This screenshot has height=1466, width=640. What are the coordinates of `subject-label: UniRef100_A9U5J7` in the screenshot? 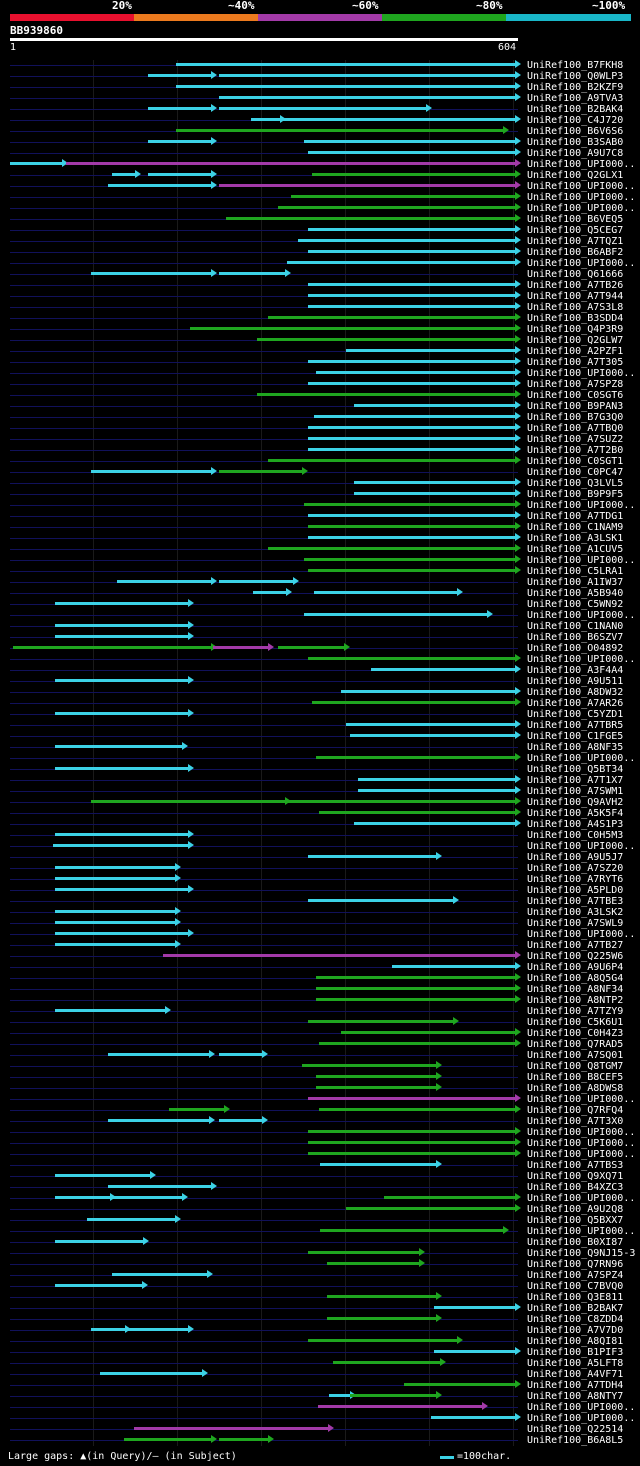 It's located at (575, 857).